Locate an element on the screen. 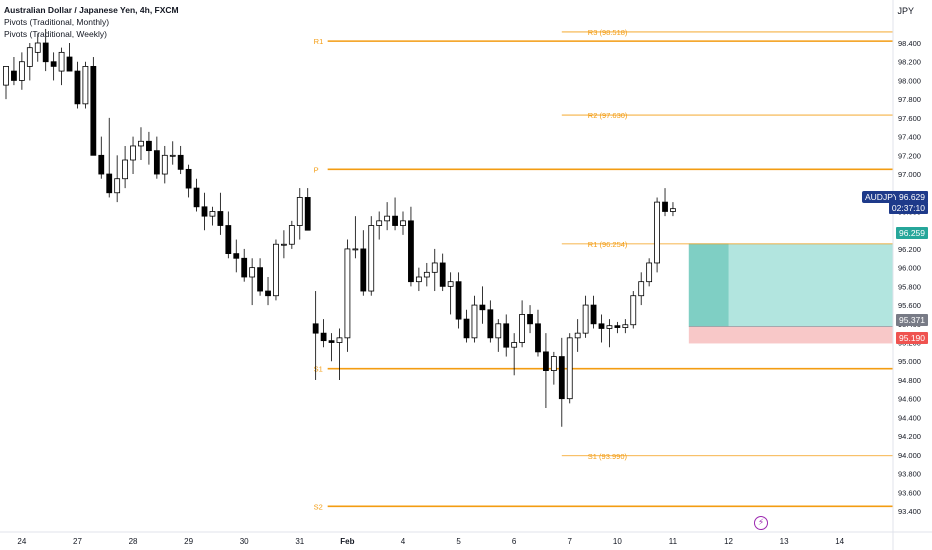  lightning-icon: ⚡ is located at coordinates (761, 523).